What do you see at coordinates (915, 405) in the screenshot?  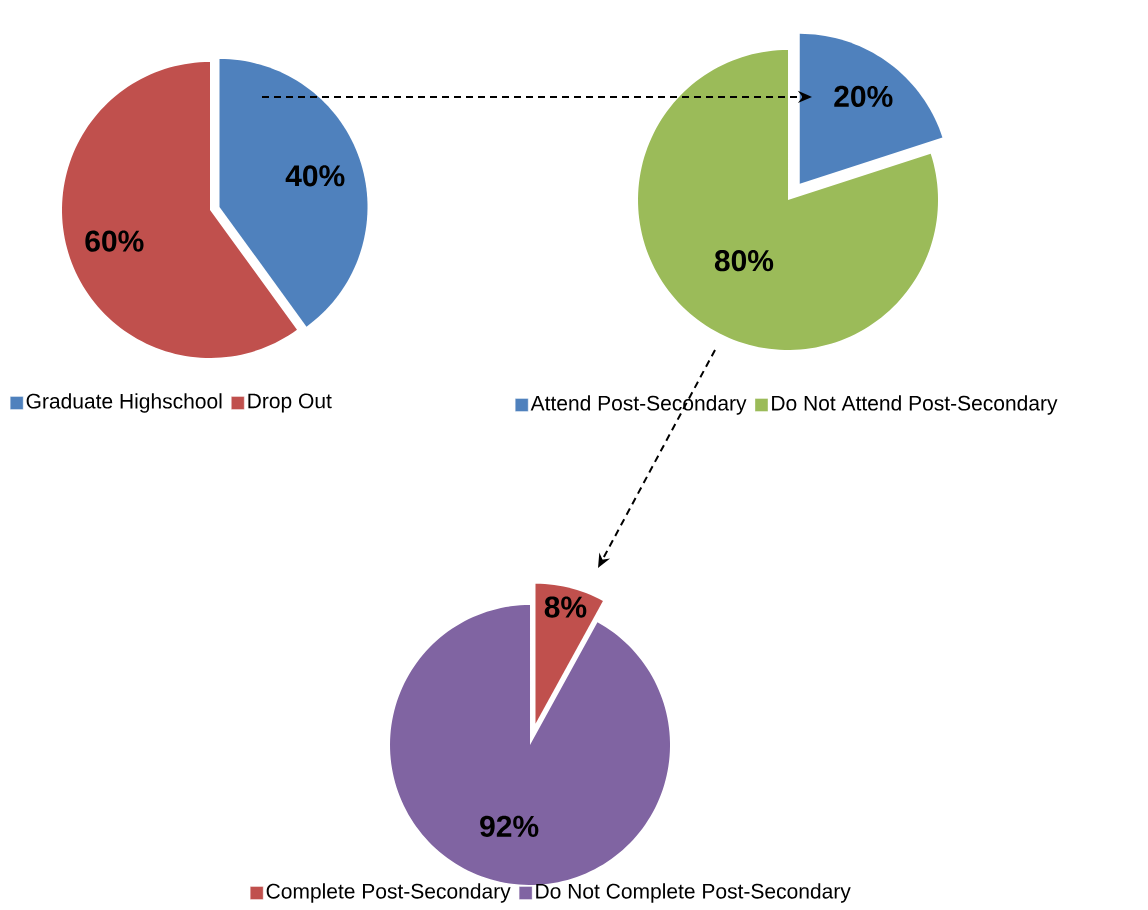 I see `legend-label: Do Not Attend Post-Secondary` at bounding box center [915, 405].